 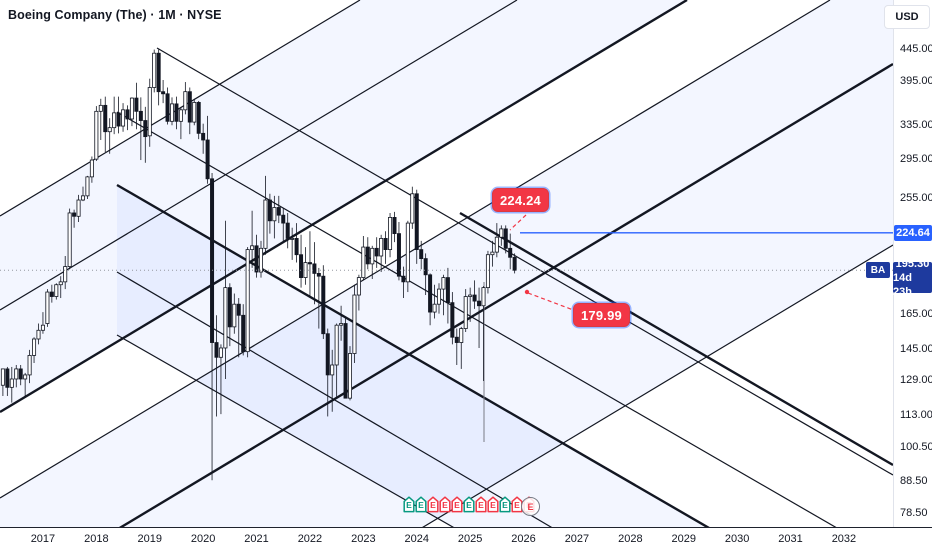 I want to click on pivot-high-price-note: 224.24, so click(x=520, y=200).